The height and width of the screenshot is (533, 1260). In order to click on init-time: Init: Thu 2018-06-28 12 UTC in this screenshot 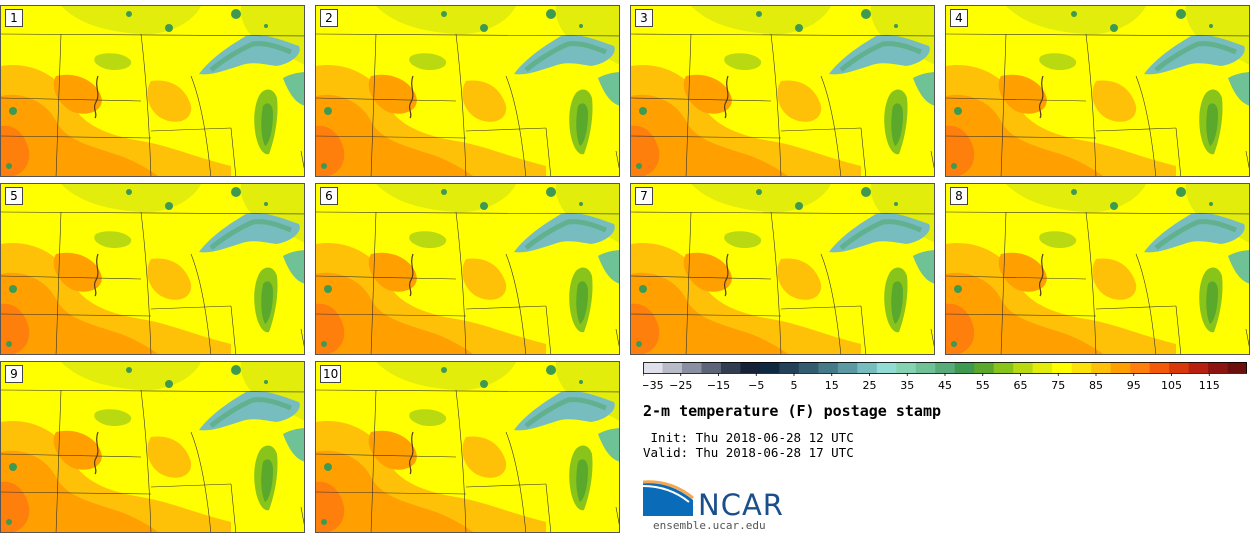, I will do `click(748, 437)`.